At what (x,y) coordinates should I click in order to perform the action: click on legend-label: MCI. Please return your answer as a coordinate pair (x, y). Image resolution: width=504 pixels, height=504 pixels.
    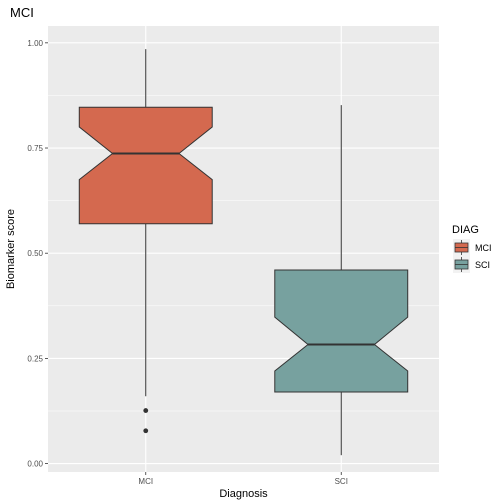
    Looking at the image, I should click on (483, 248).